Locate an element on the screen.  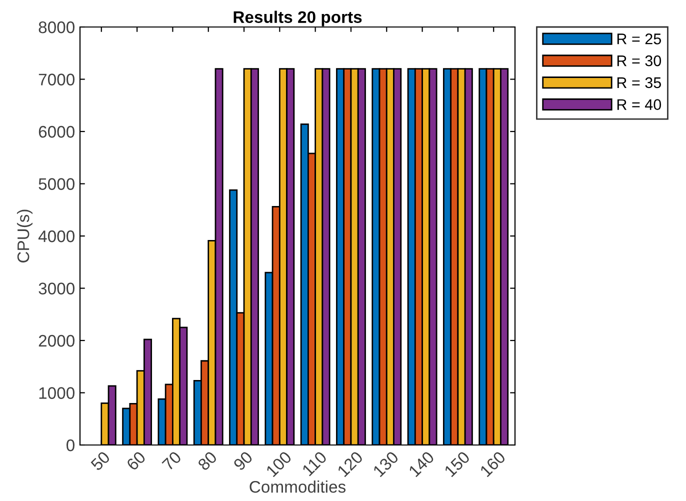
x-tick-label: 120 is located at coordinates (350, 464).